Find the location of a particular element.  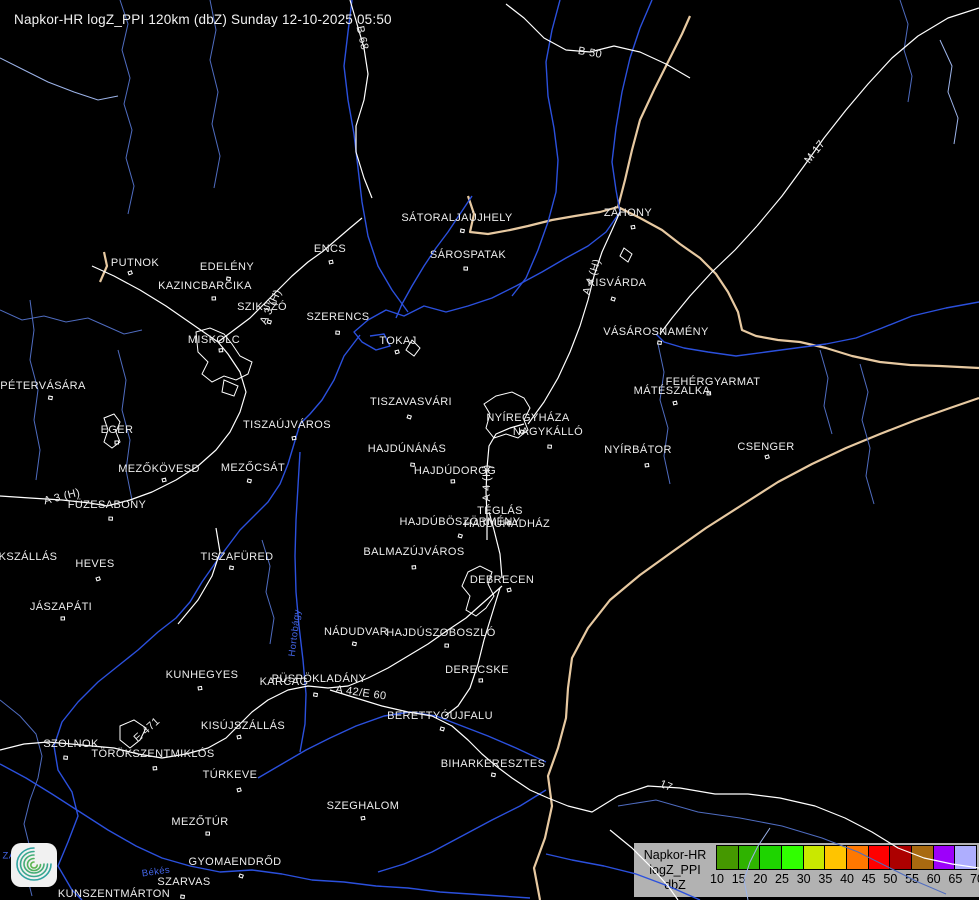

city-label: PÉTERVÁSÁRA is located at coordinates (43, 386).